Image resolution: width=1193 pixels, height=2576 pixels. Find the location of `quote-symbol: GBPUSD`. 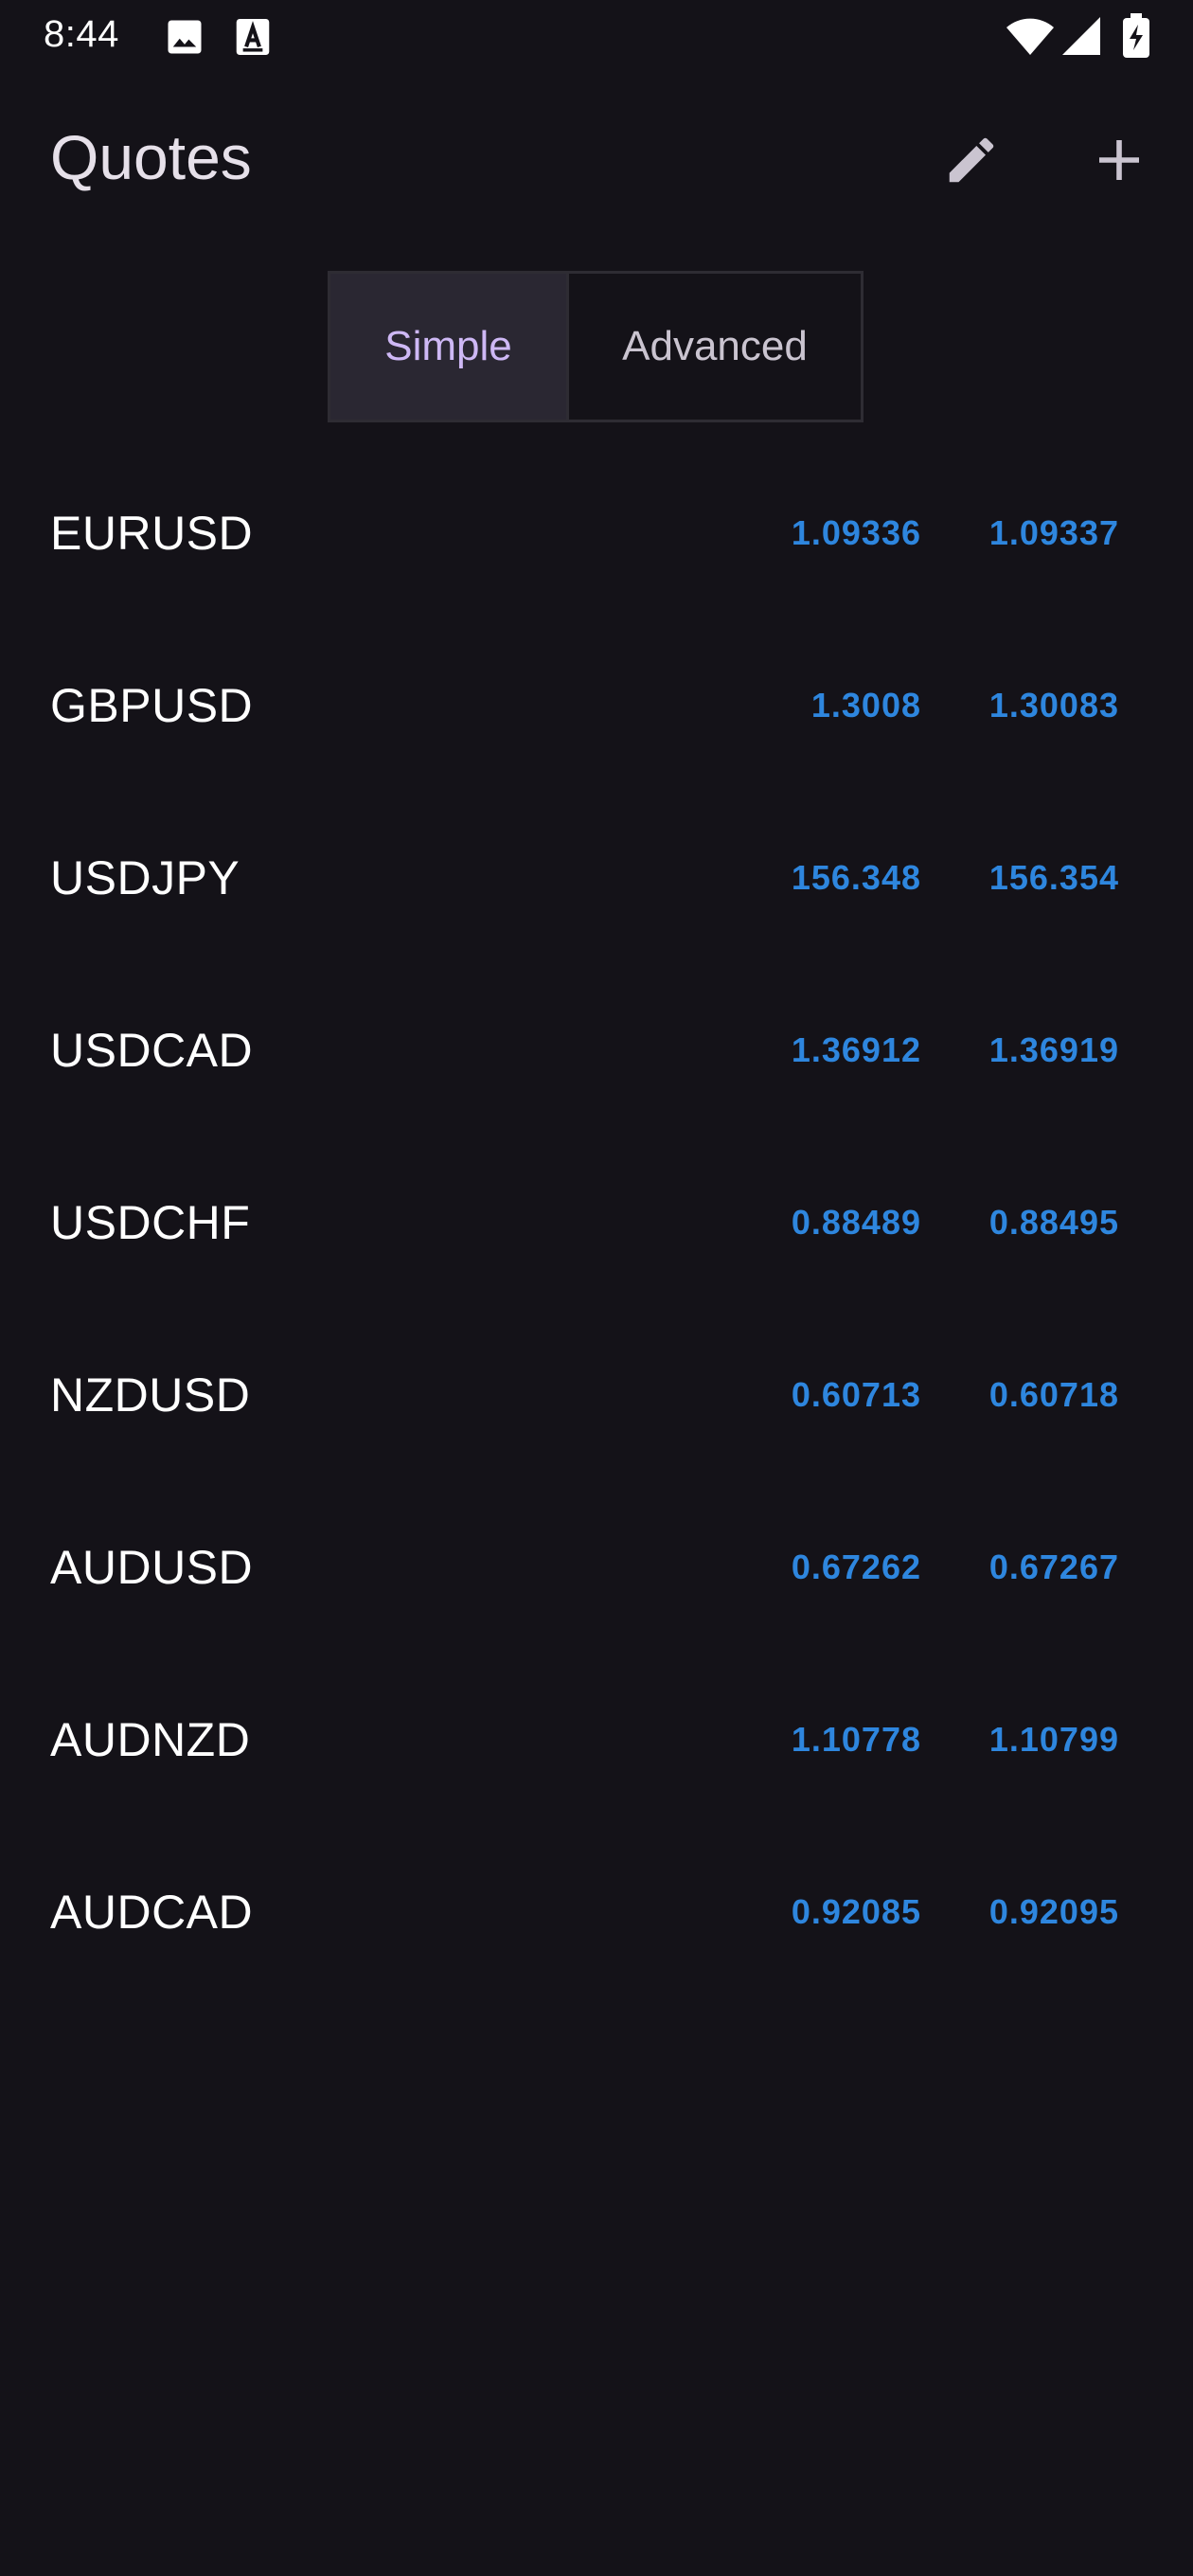

quote-symbol: GBPUSD is located at coordinates (152, 705).